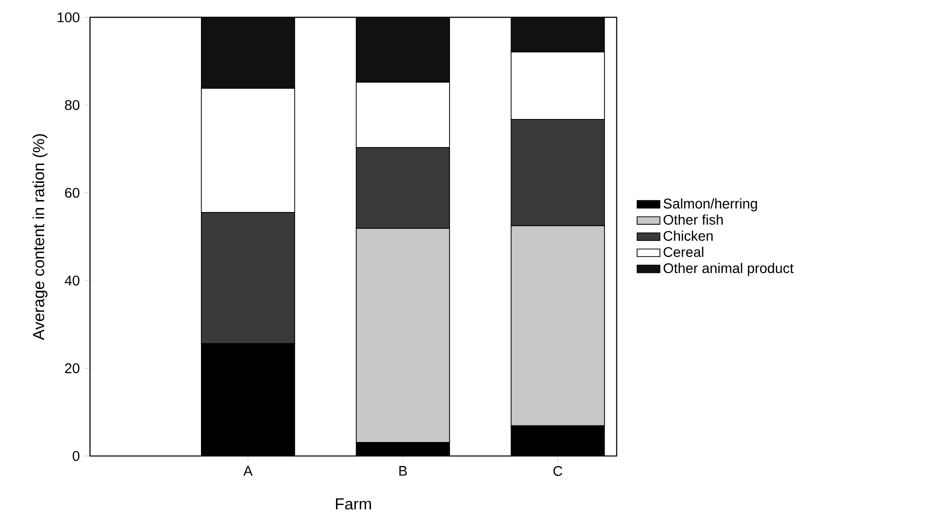 The width and height of the screenshot is (938, 523). What do you see at coordinates (72, 105) in the screenshot?
I see `y-tick-label: 80` at bounding box center [72, 105].